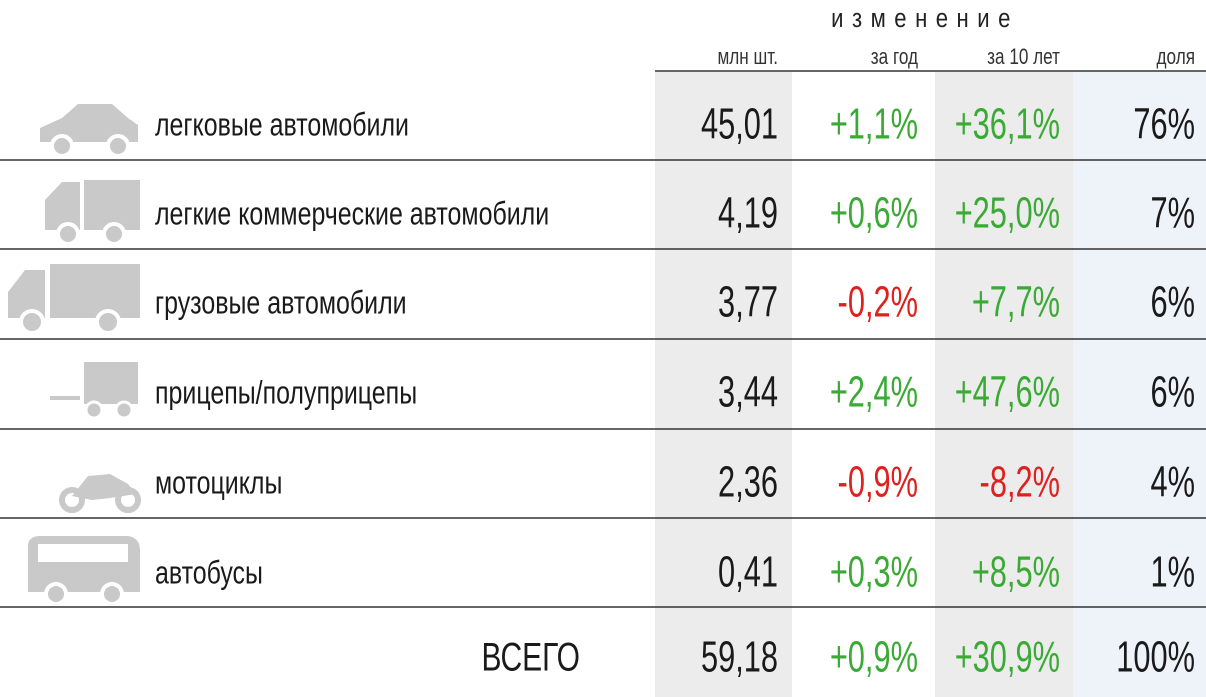 This screenshot has width=1206, height=697. What do you see at coordinates (748, 213) in the screenshot?
I see `cell-value: 4,19` at bounding box center [748, 213].